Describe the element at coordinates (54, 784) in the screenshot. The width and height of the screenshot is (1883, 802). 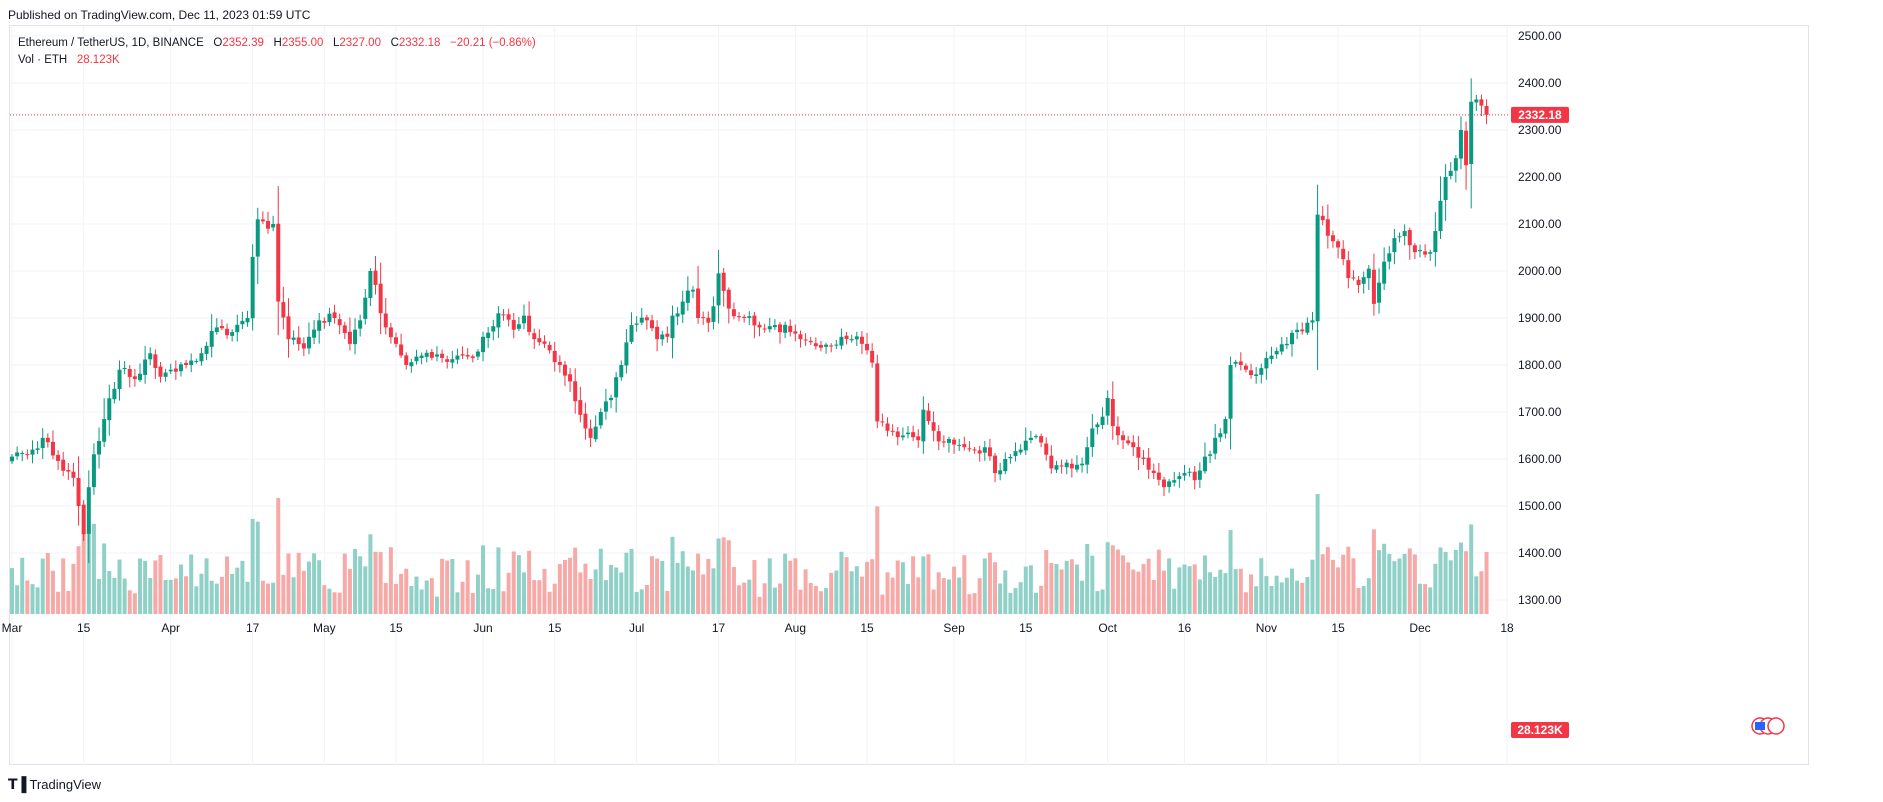
I see `footer-brand: 𝗧▐ TradingView` at that location.